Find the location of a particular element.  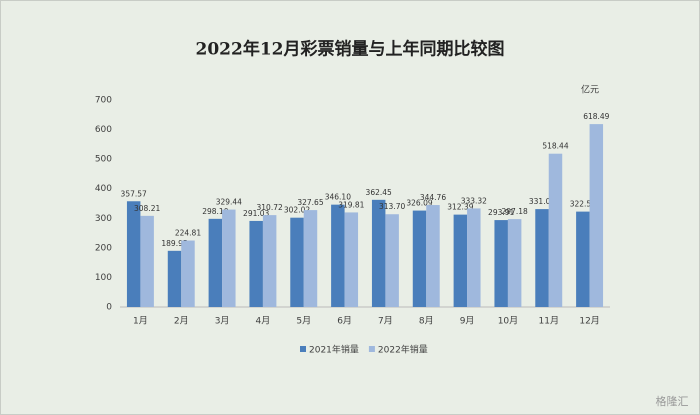

x-tick-label: 10月 is located at coordinates (508, 321).